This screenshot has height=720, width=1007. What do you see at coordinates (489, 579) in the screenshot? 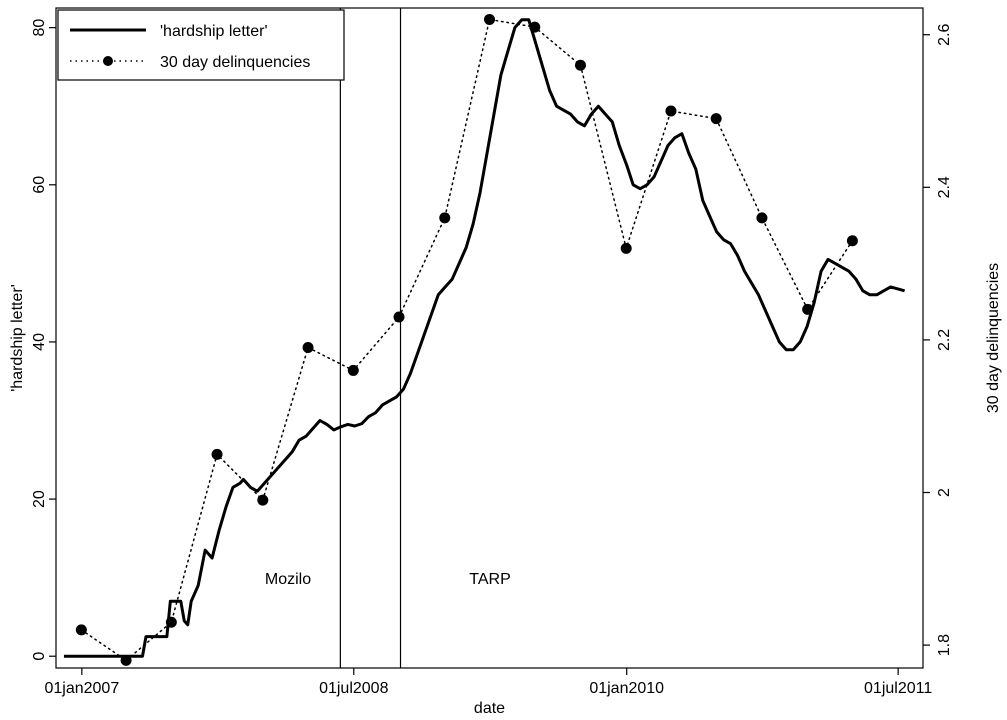
I see `annotation-label-tarp: TARP` at bounding box center [489, 579].